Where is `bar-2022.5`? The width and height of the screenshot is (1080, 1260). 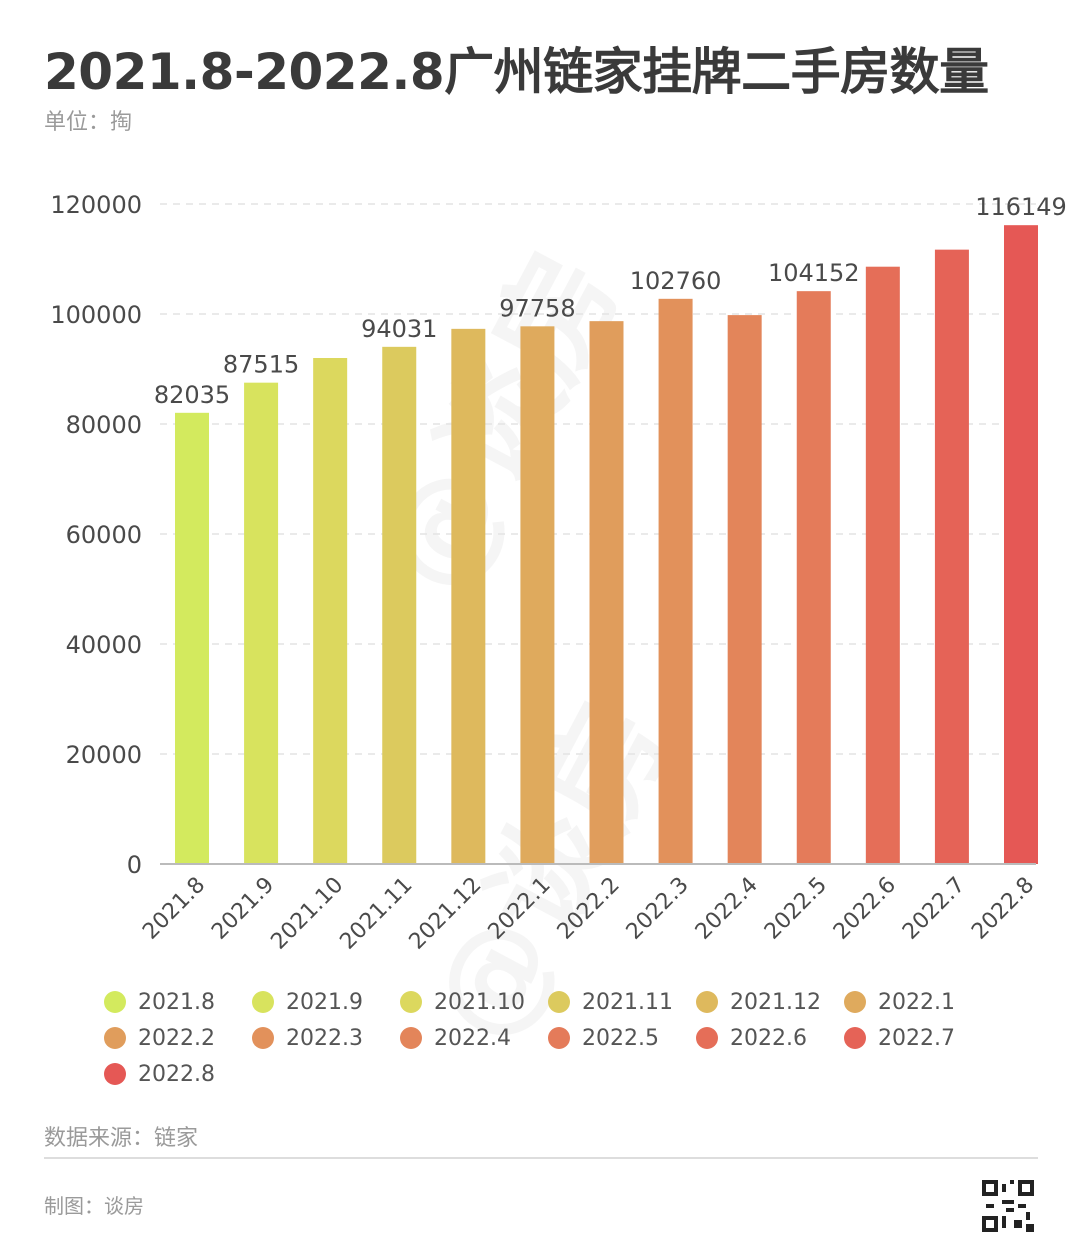 bar-2022.5 is located at coordinates (813, 577).